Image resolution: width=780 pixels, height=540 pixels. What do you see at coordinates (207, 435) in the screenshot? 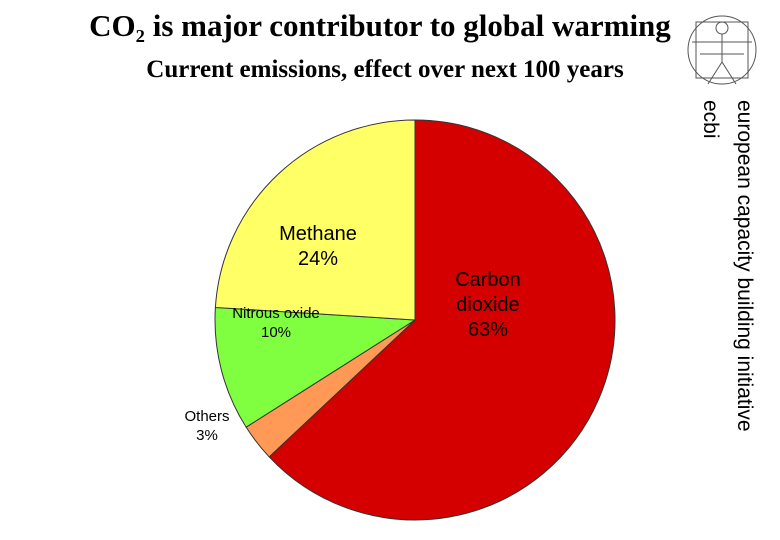
I see `slice-value-label: 3%` at bounding box center [207, 435].